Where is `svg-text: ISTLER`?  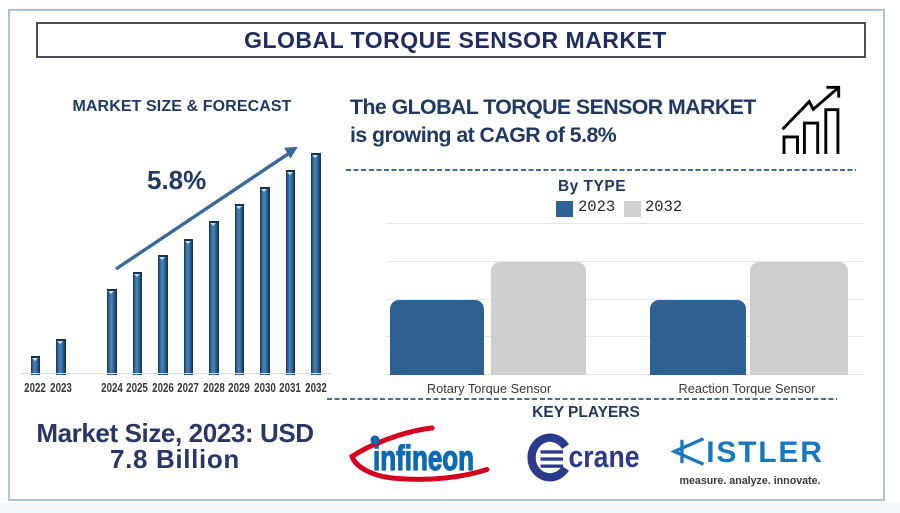 svg-text: ISTLER is located at coordinates (764, 452).